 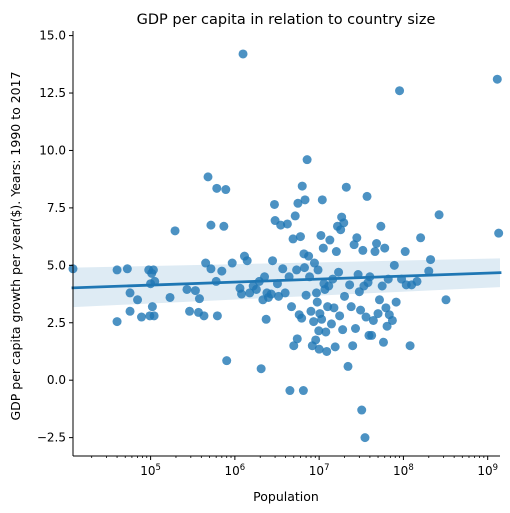 I want to click on x-tick-label: 10⁵, so click(x=150, y=470).